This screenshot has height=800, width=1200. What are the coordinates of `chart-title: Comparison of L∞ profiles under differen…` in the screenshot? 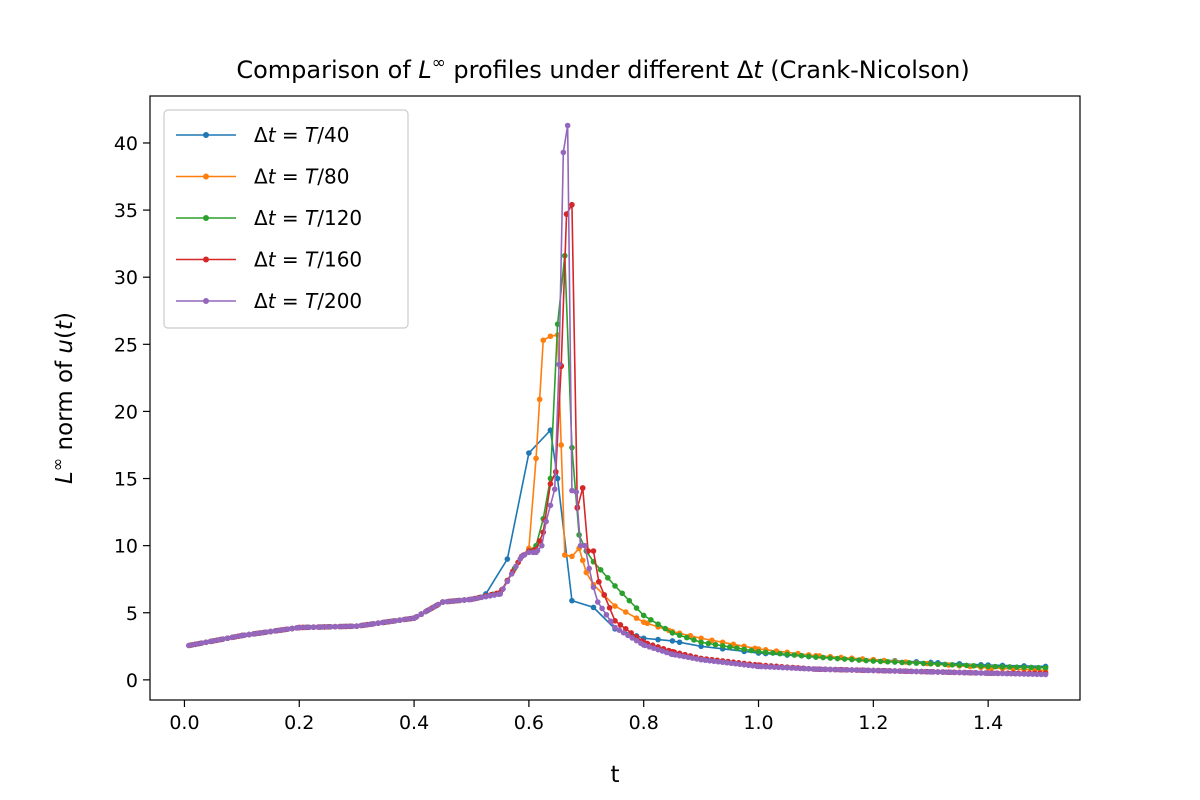 It's located at (602, 68).